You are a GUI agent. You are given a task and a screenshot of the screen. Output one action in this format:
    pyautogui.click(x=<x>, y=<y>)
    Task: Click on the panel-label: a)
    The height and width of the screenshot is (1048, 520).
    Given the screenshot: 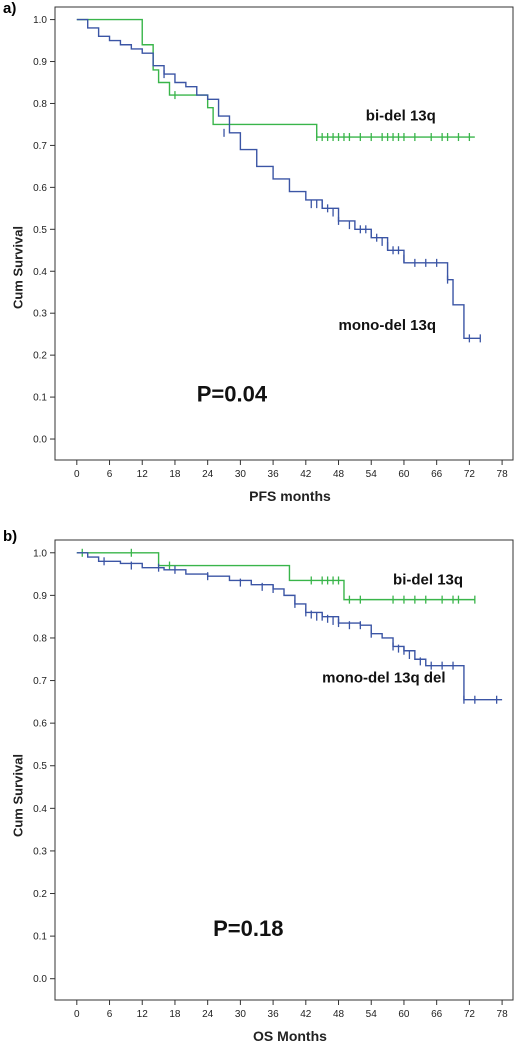 What is the action you would take?
    pyautogui.click(x=10, y=8)
    